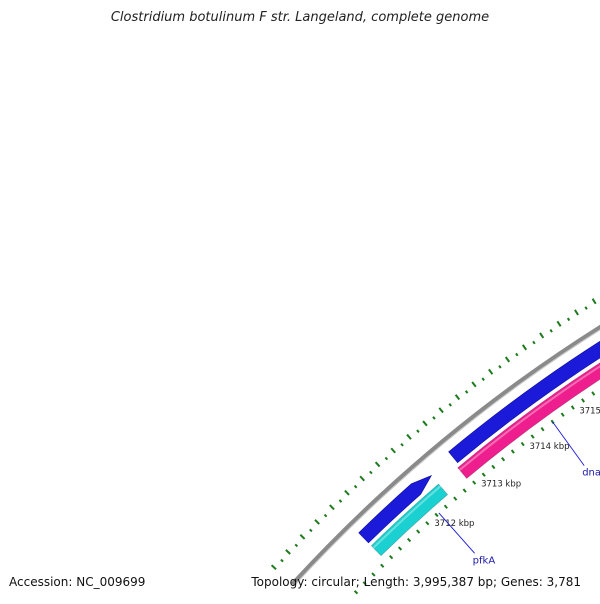 The image size is (600, 604). What do you see at coordinates (484, 560) in the screenshot?
I see `gene-label: pfkA` at bounding box center [484, 560].